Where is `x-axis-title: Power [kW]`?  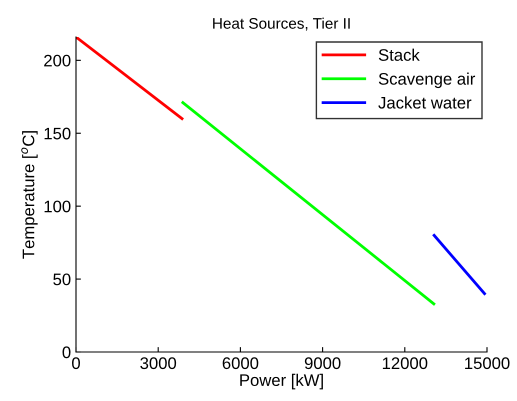 x-axis-title: Power [kW] is located at coordinates (281, 382).